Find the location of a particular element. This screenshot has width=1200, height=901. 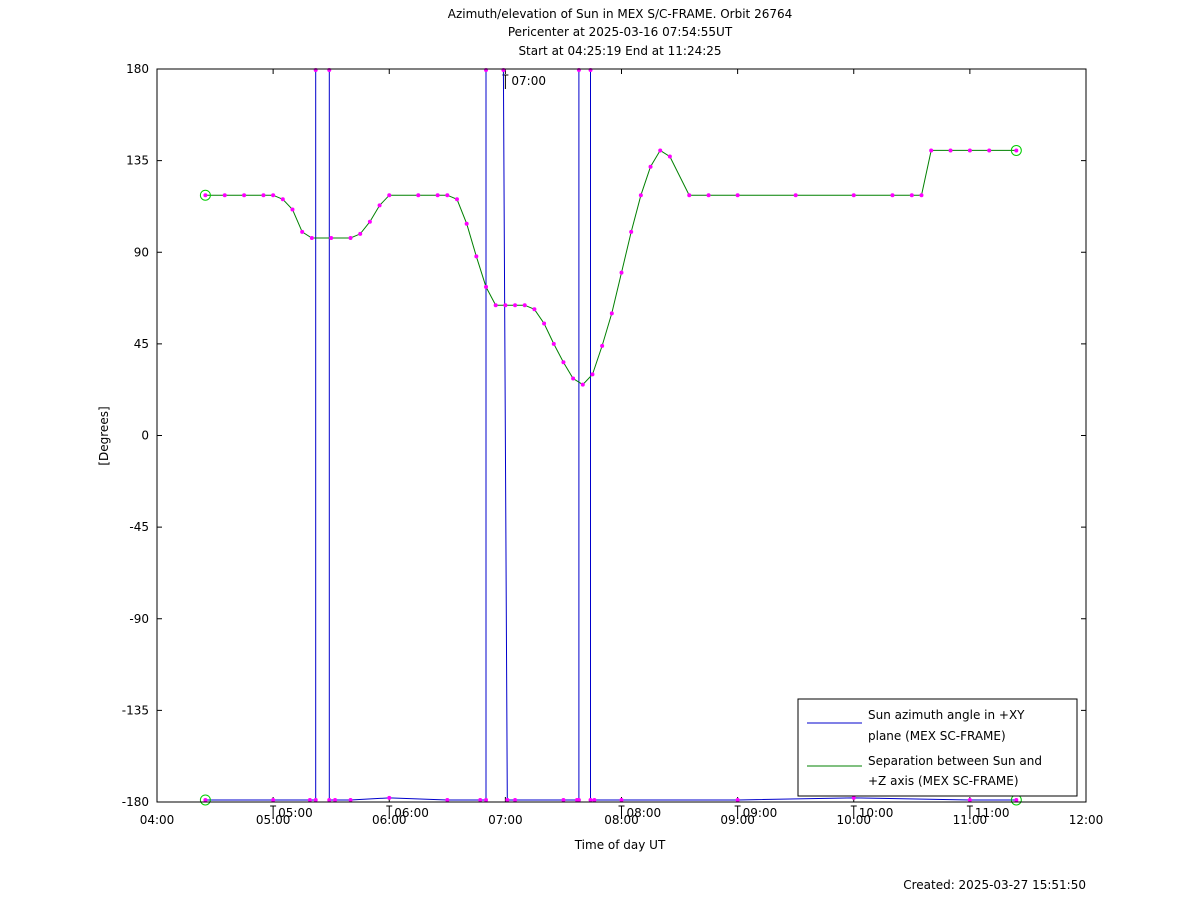

hour-marker-label: 05:00 is located at coordinates (295, 813).